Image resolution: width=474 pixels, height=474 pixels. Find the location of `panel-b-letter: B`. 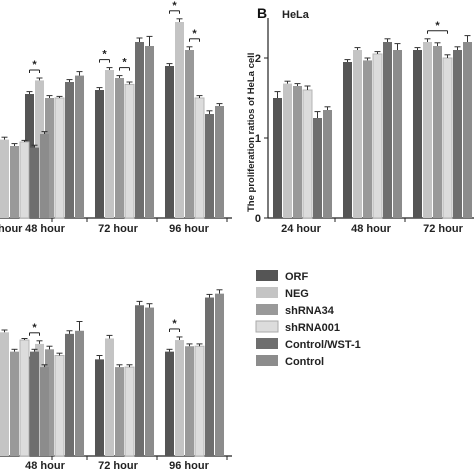

panel-b-letter: B is located at coordinates (262, 13).